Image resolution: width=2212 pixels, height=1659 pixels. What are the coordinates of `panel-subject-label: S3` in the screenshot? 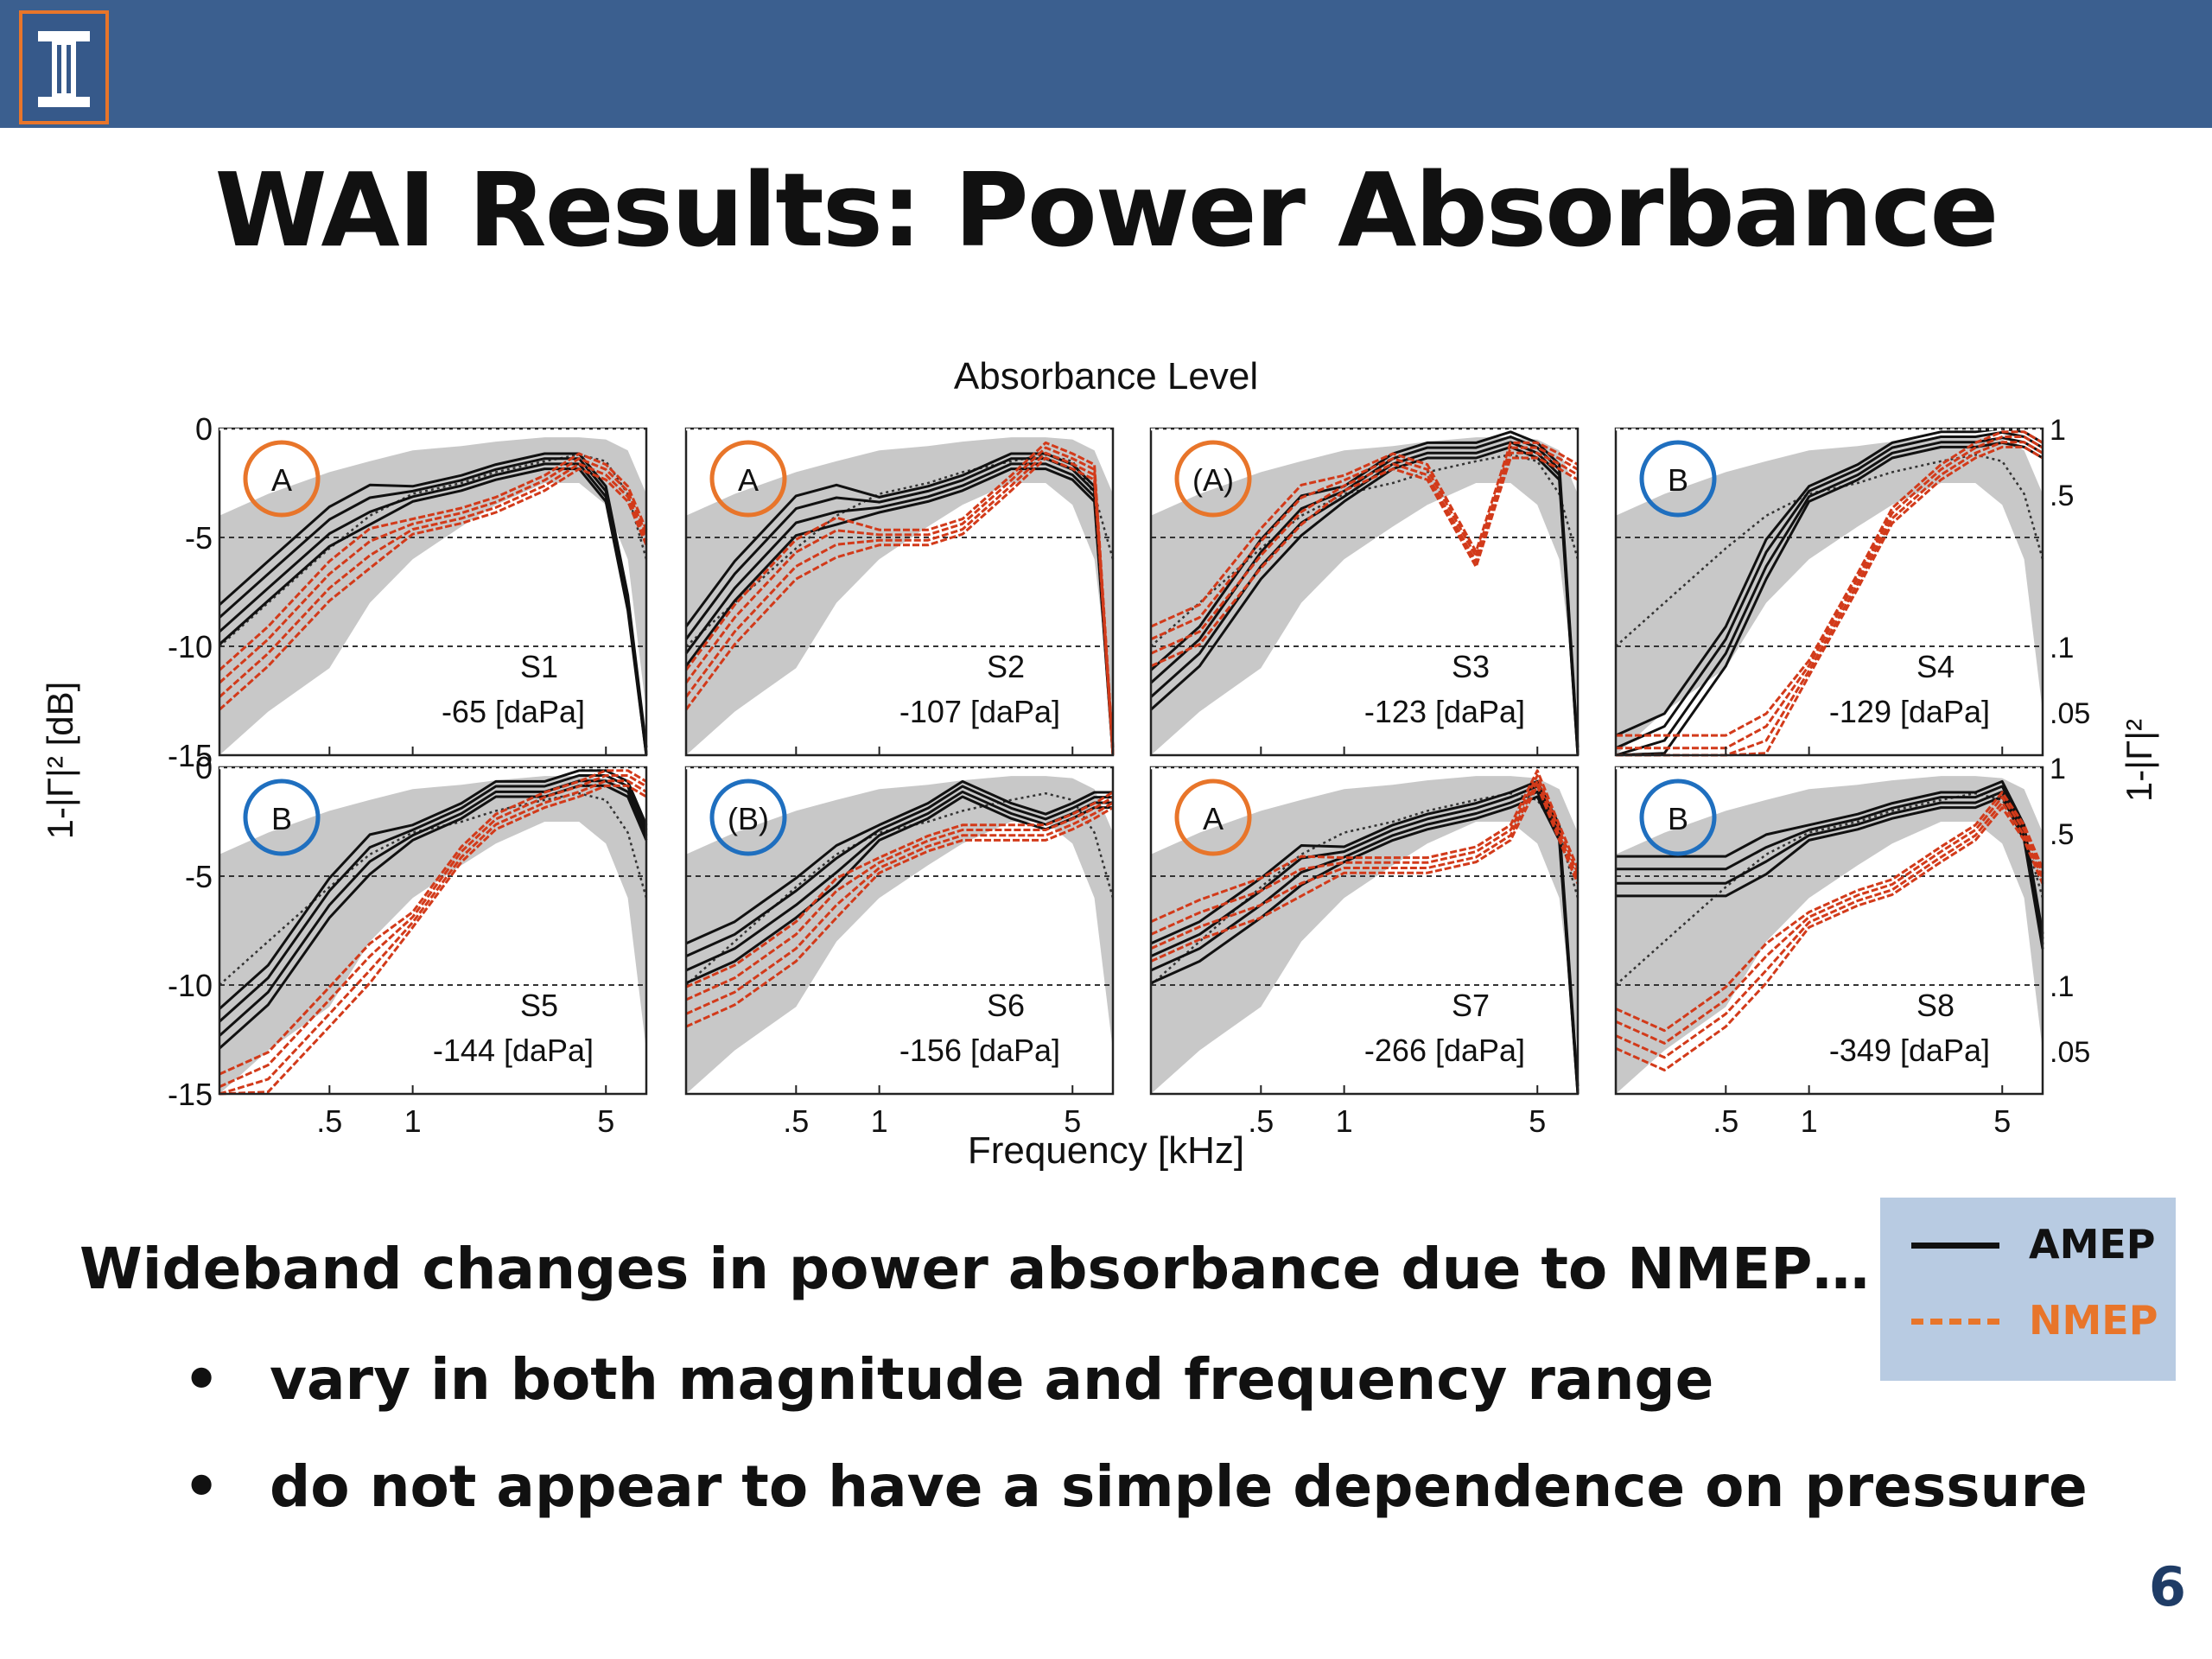 It's located at (1471, 666).